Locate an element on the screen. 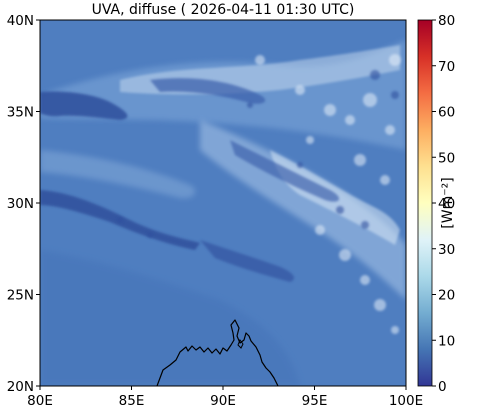 Image resolution: width=480 pixels, height=412 pixels. y-tick-label: 20N is located at coordinates (20, 387).